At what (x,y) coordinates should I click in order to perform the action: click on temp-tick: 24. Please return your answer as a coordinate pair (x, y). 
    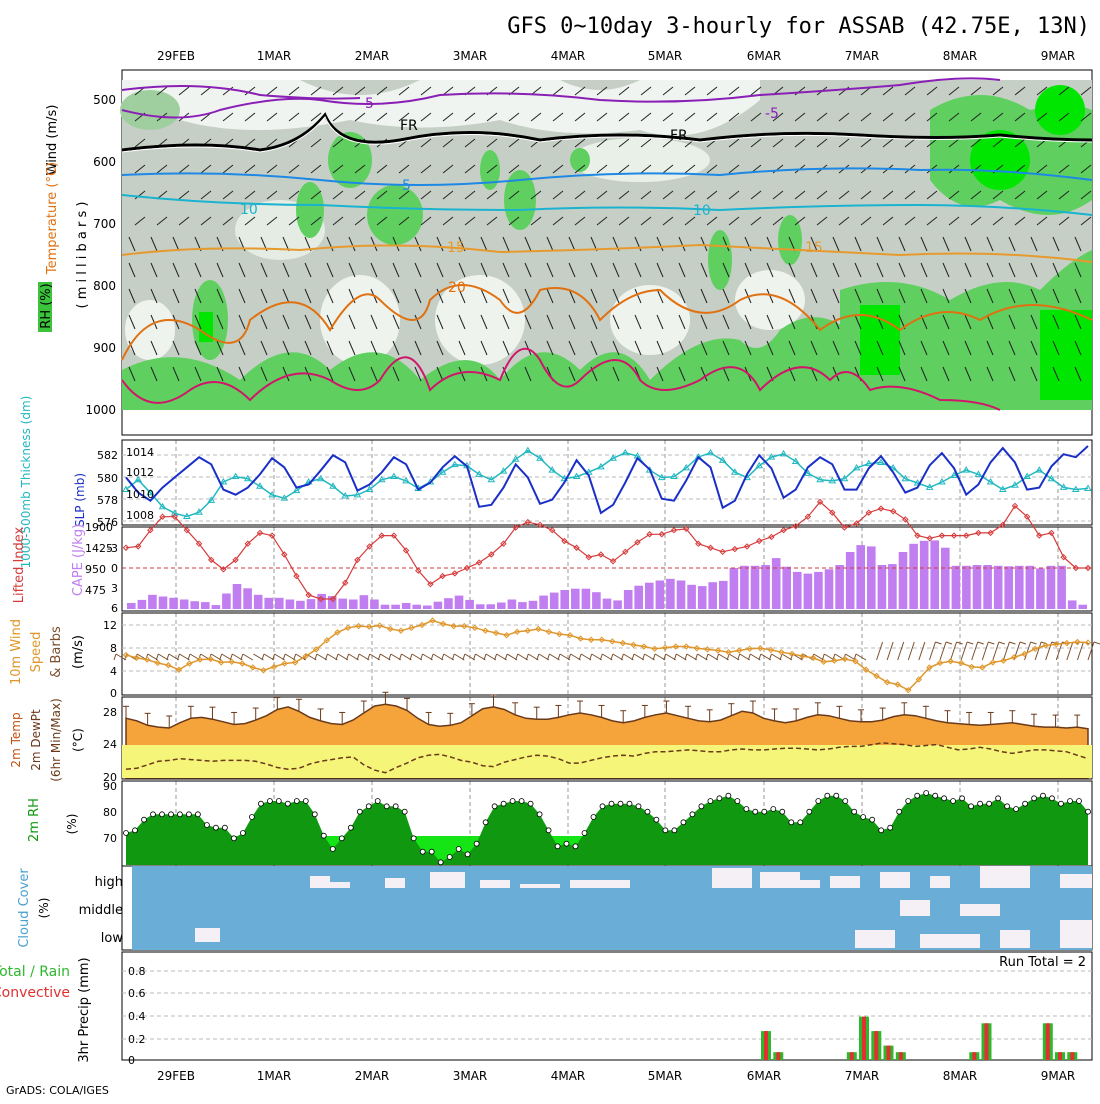
    Looking at the image, I should click on (110, 744).